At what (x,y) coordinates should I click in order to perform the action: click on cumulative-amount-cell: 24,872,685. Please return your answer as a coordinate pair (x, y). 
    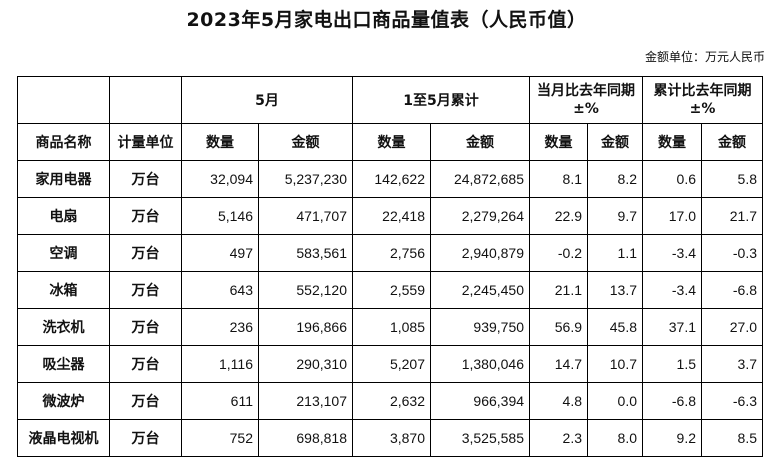
    Looking at the image, I should click on (480, 179).